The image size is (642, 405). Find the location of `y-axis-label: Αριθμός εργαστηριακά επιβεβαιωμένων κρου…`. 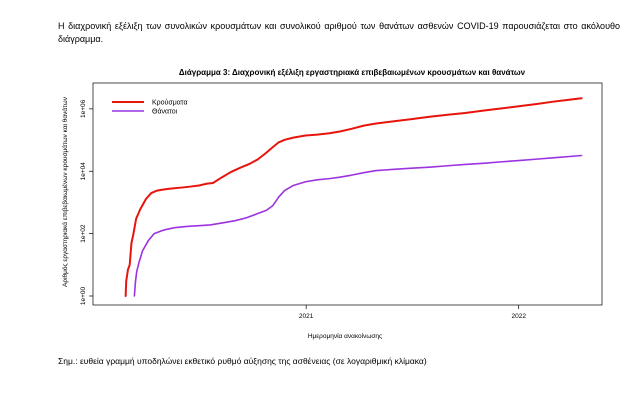

y-axis-label: Αριθμός εργαστηριακά επιβεβαιωμένων κρου… is located at coordinates (65, 192).